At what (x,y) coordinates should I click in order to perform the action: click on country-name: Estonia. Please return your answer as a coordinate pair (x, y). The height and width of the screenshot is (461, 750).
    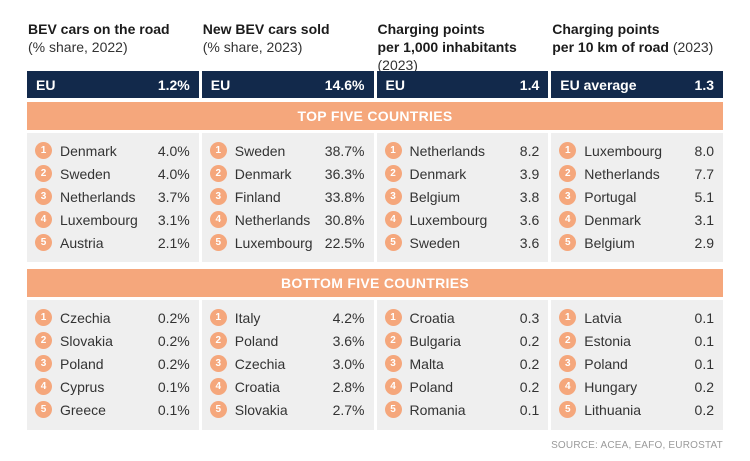
    Looking at the image, I should click on (607, 340).